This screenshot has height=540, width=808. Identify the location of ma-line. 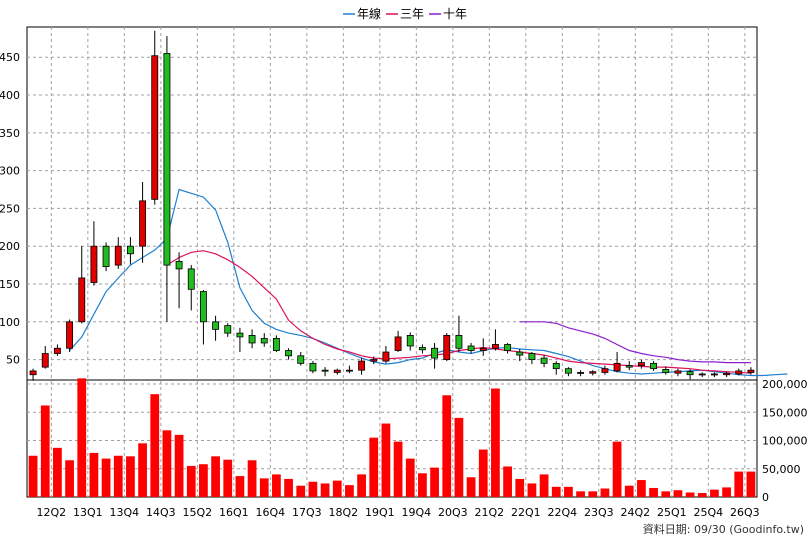
(635, 342).